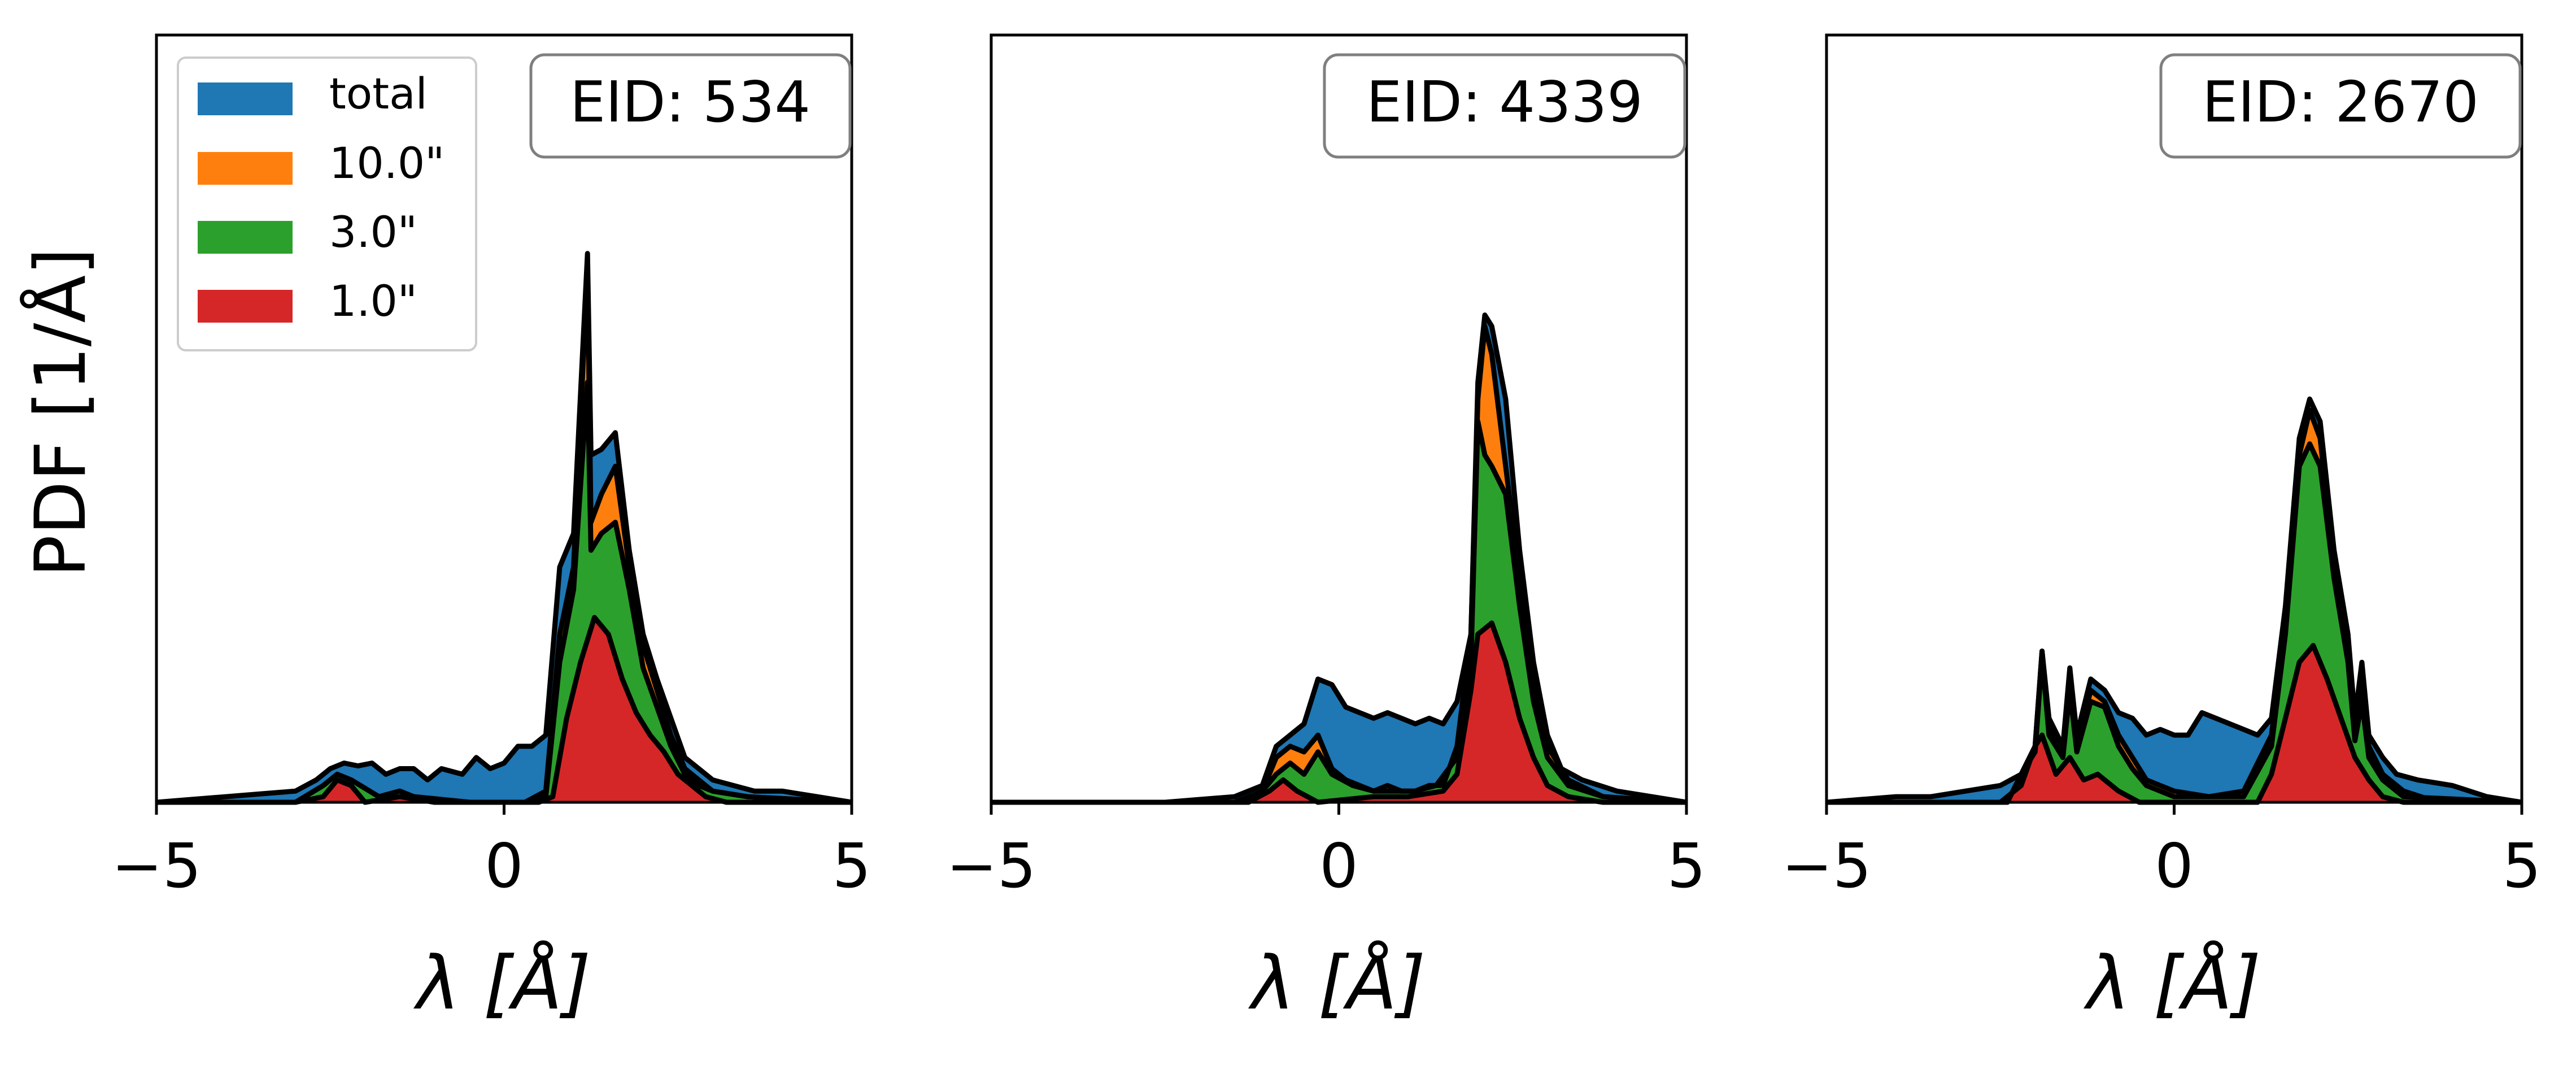 This screenshot has height=1065, width=2576. I want to click on annotation-eid: EID: 534, so click(690, 102).